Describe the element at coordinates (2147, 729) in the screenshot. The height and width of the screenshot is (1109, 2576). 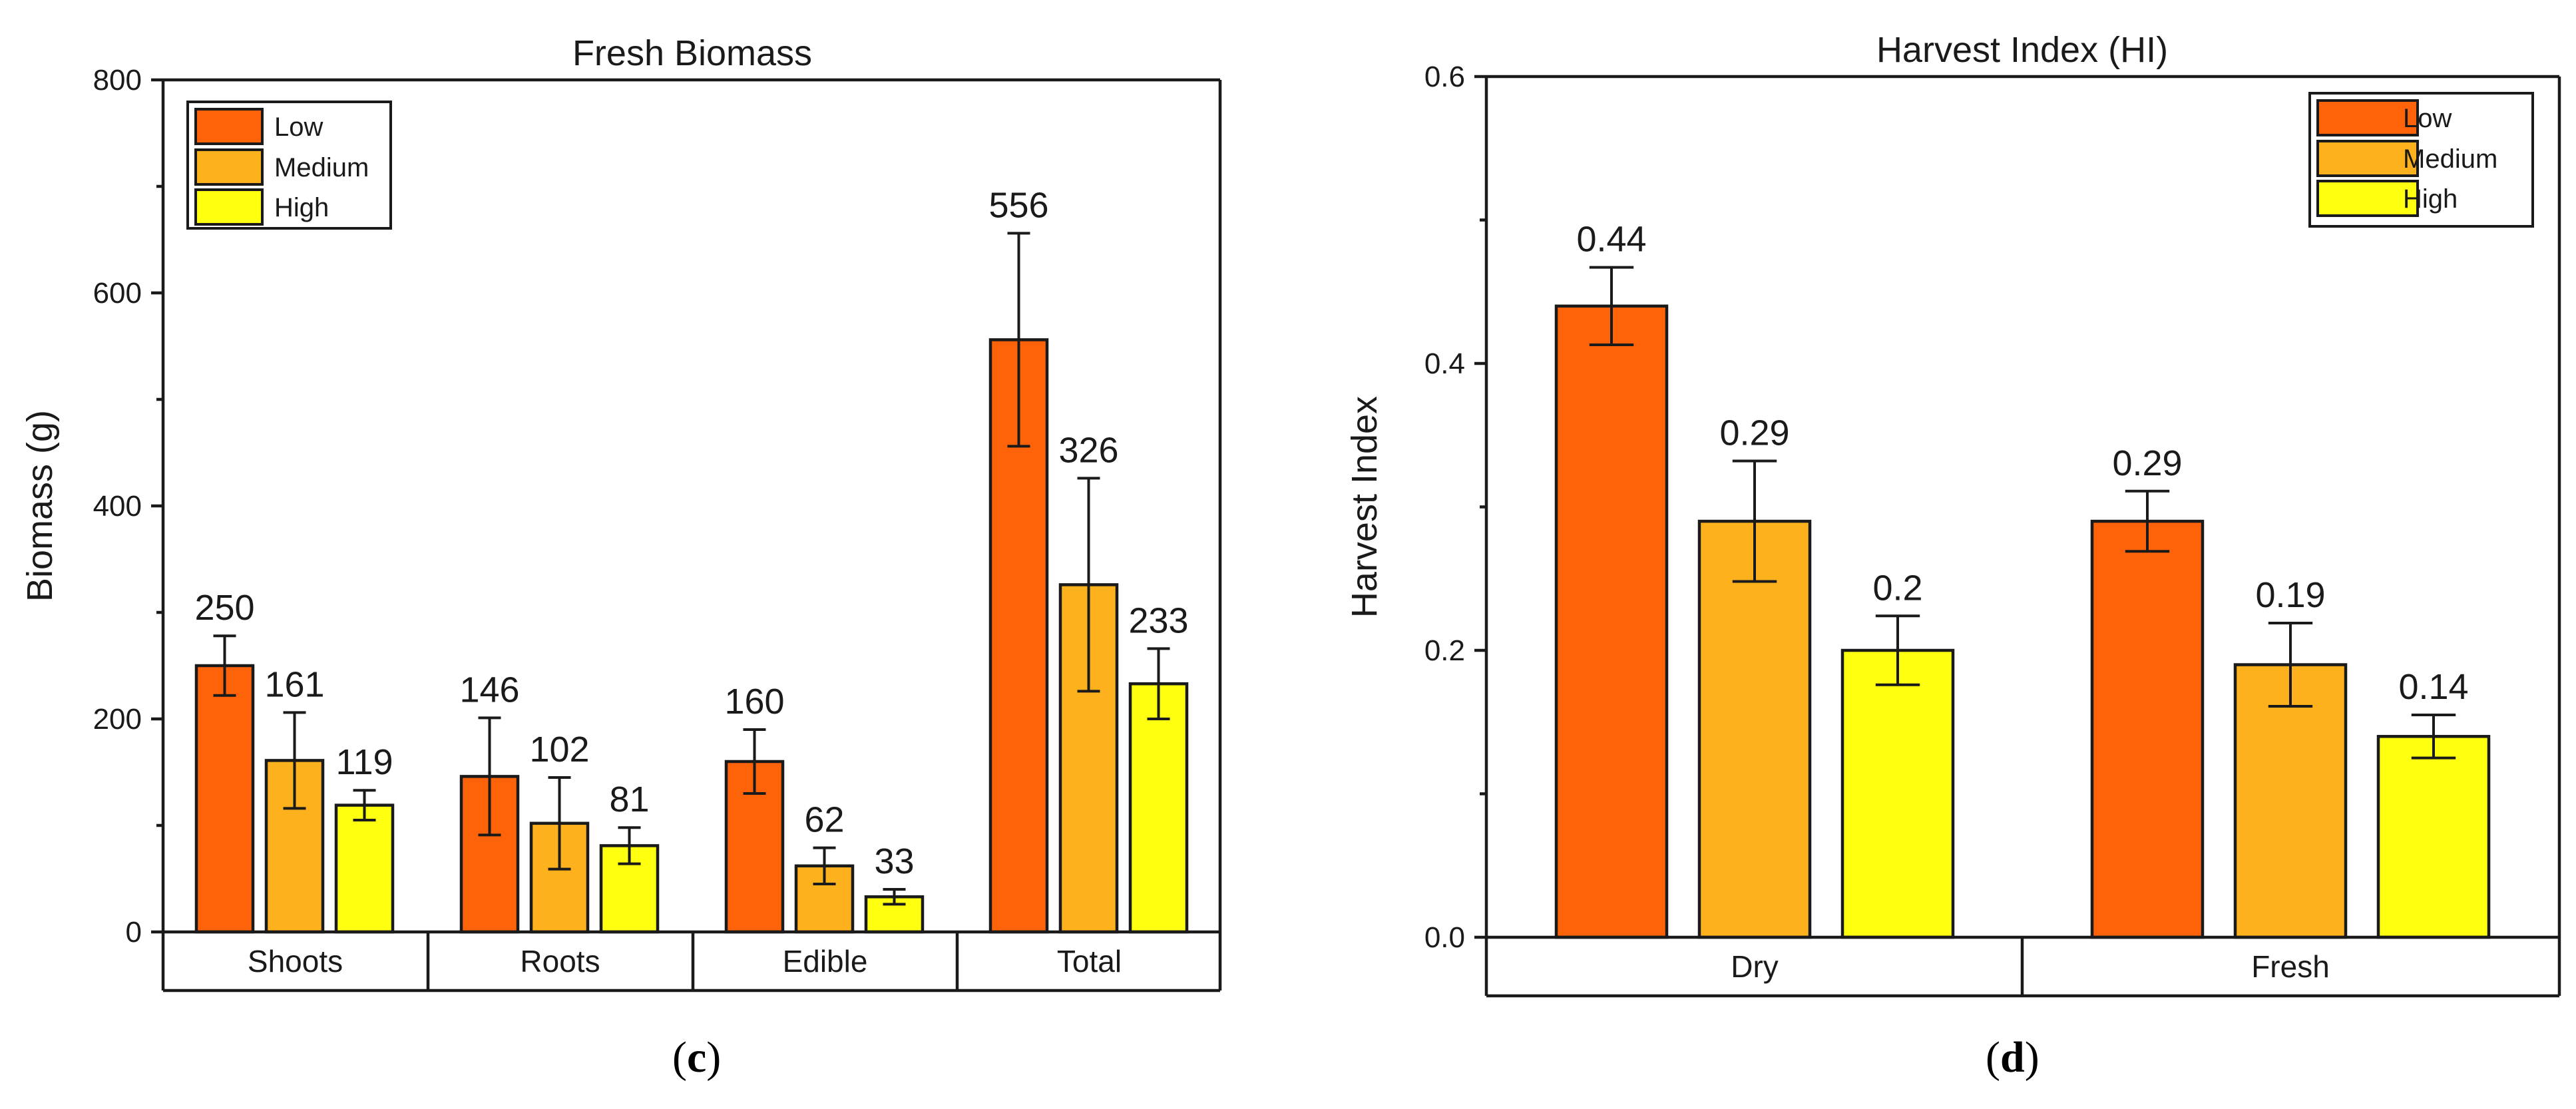
I see `bar-low-fresh` at that location.